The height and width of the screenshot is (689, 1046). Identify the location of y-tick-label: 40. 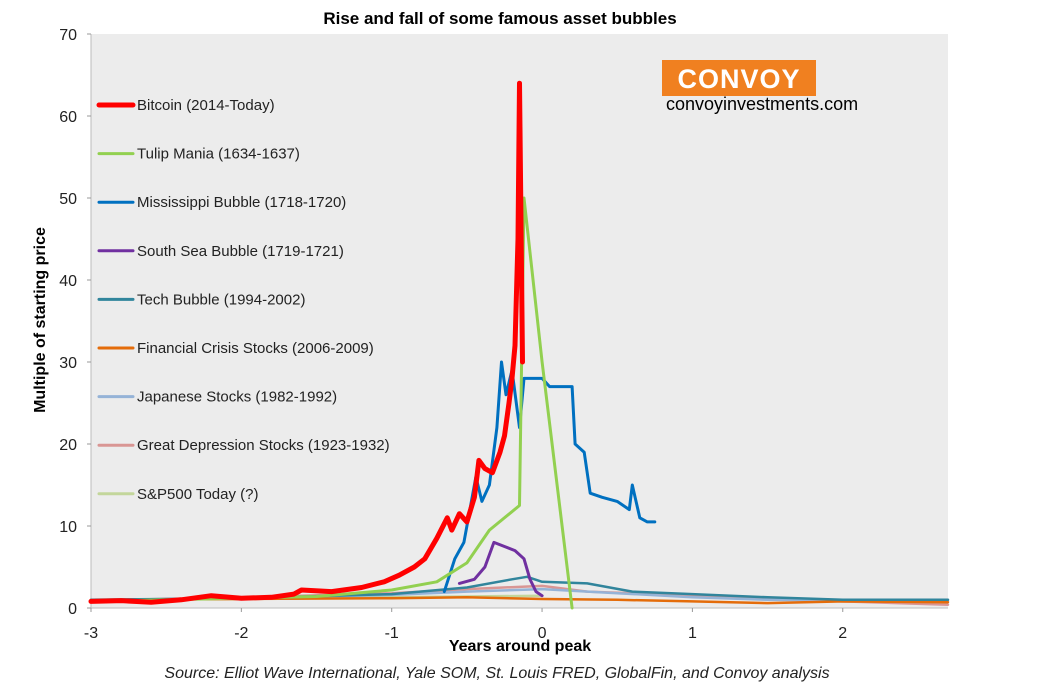
(68, 281).